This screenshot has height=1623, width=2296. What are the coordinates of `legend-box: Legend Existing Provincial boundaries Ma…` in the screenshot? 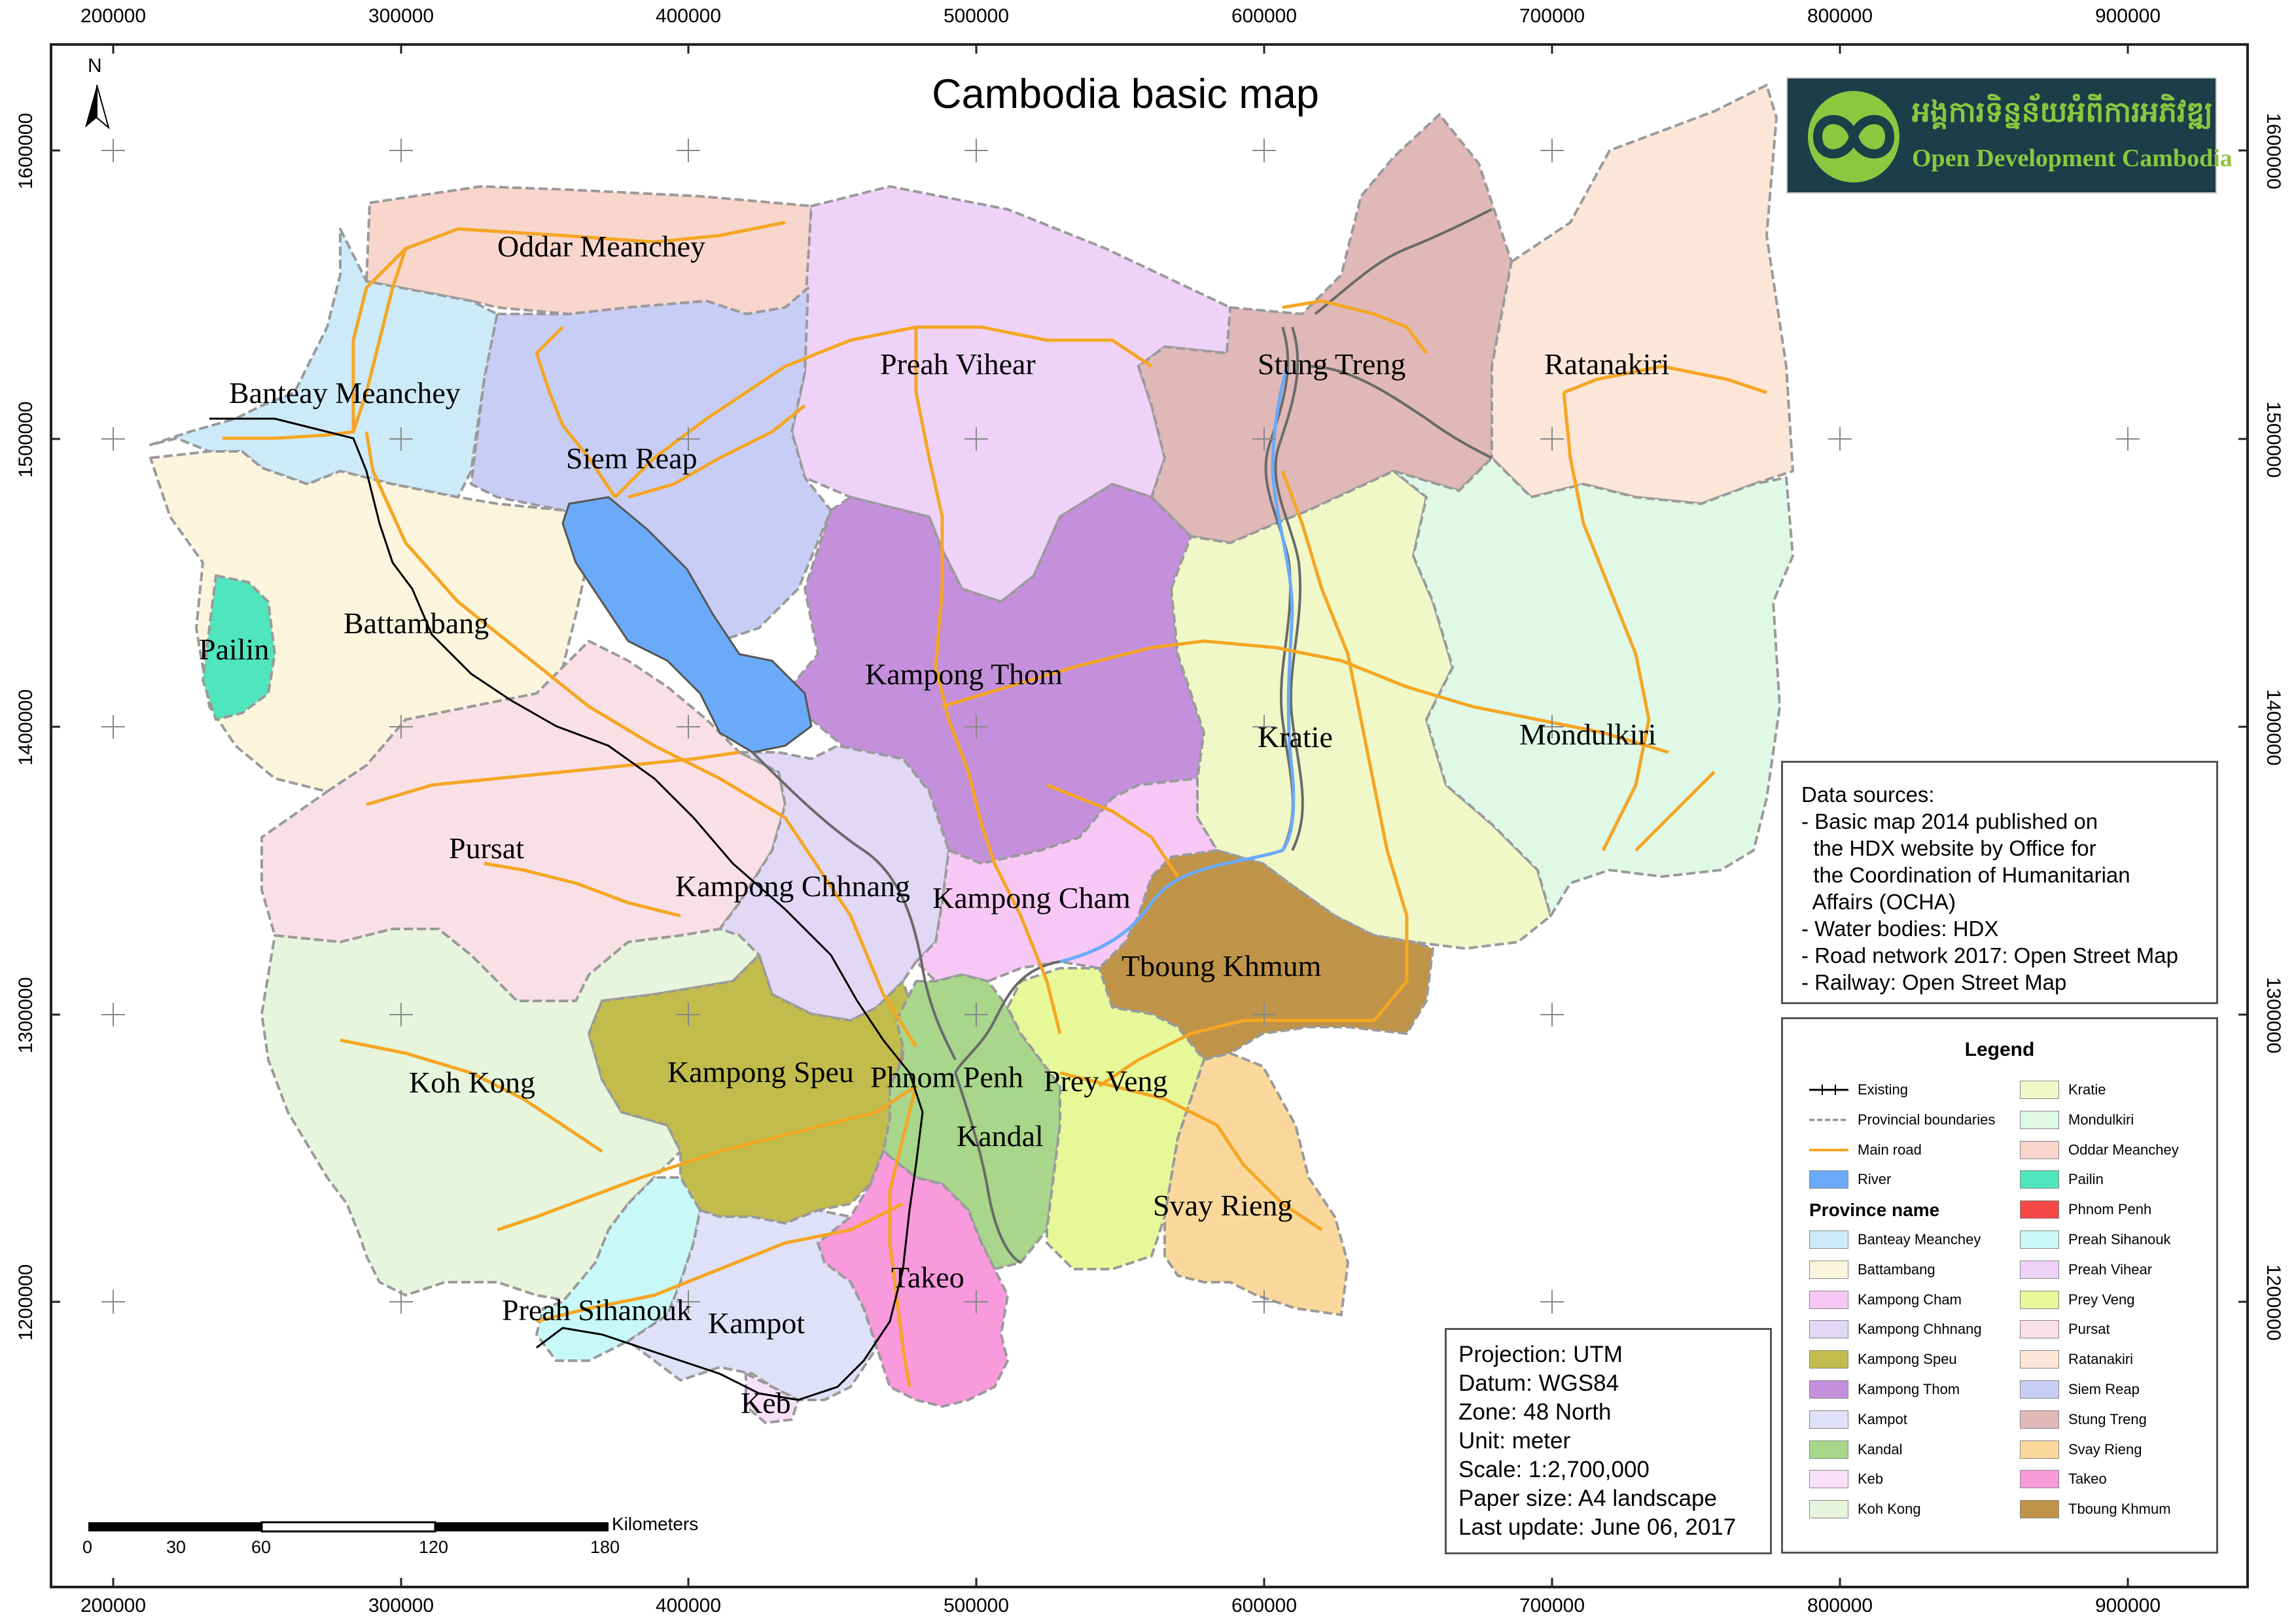 It's located at (2000, 1285).